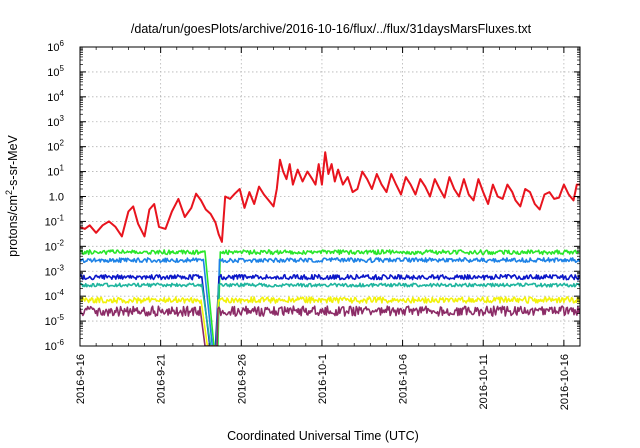 Image resolution: width=640 pixels, height=448 pixels. Describe the element at coordinates (55, 345) in the screenshot. I see `y-tick-label: 10⁻⁶` at that location.